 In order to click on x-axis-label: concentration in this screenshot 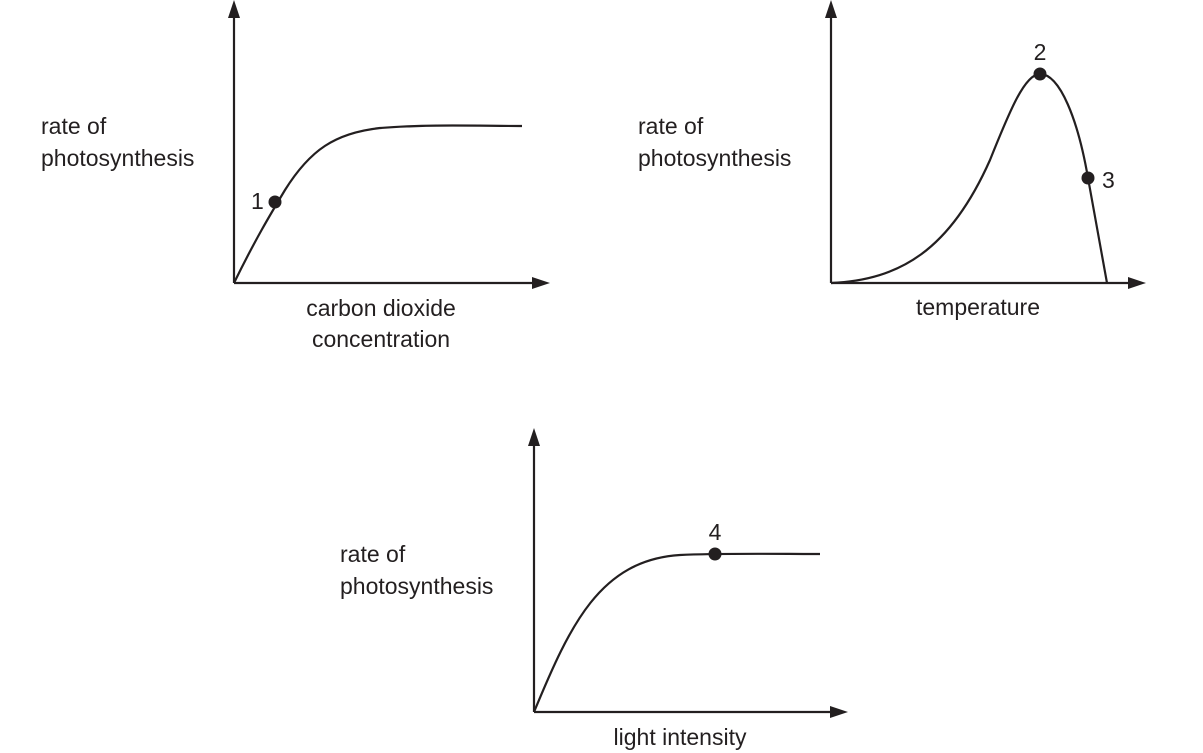, I will do `click(381, 339)`.